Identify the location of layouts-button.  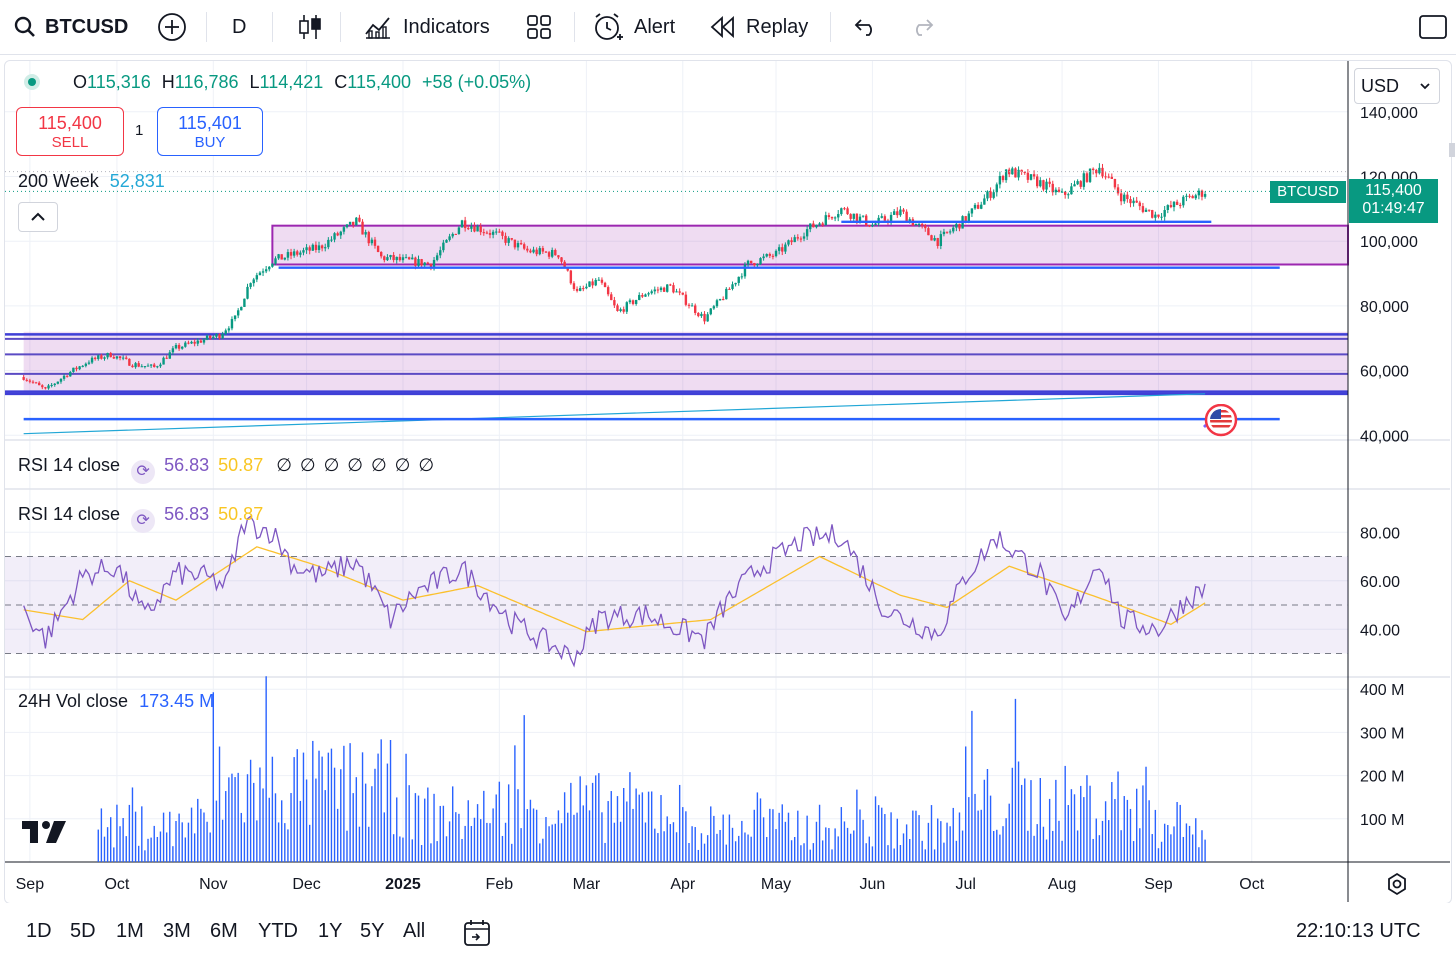
(539, 27).